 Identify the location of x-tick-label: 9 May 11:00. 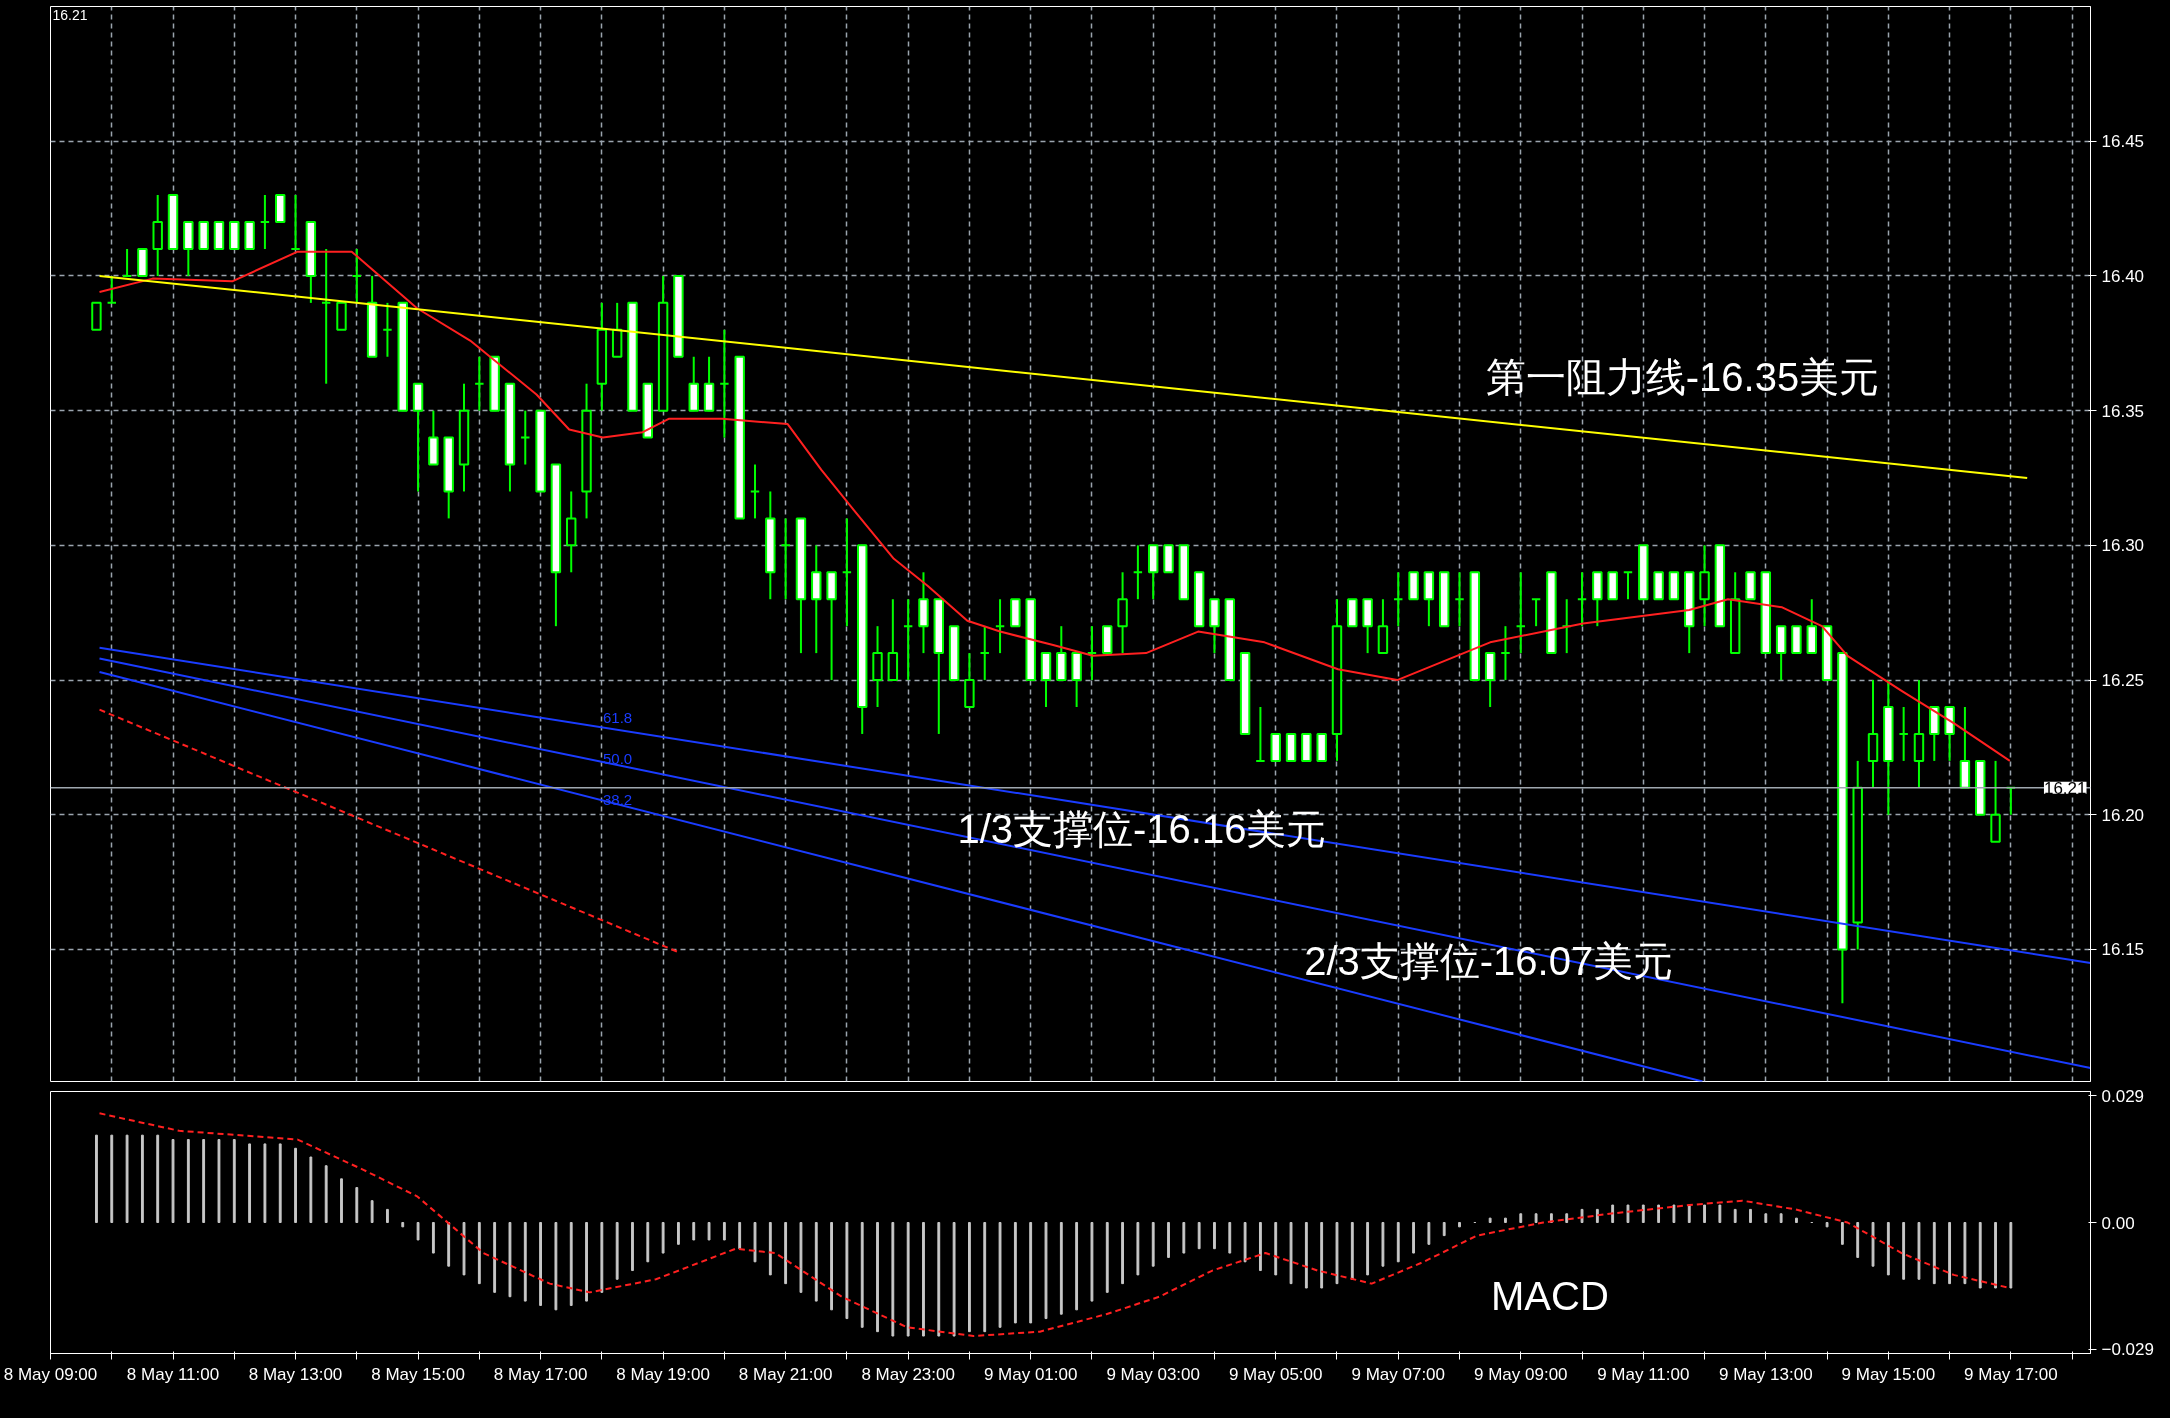
(1643, 1374).